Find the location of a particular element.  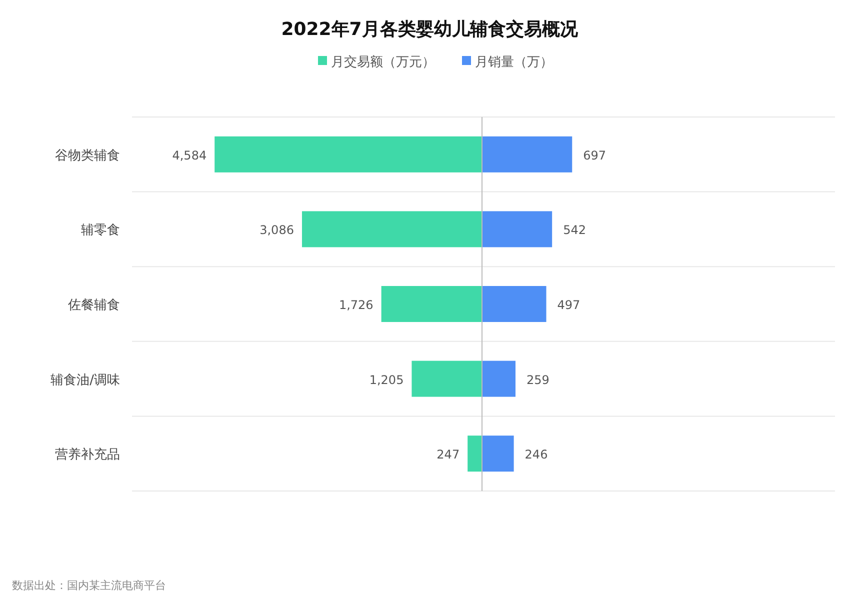

y-tick-label: 辅零食 is located at coordinates (100, 230).